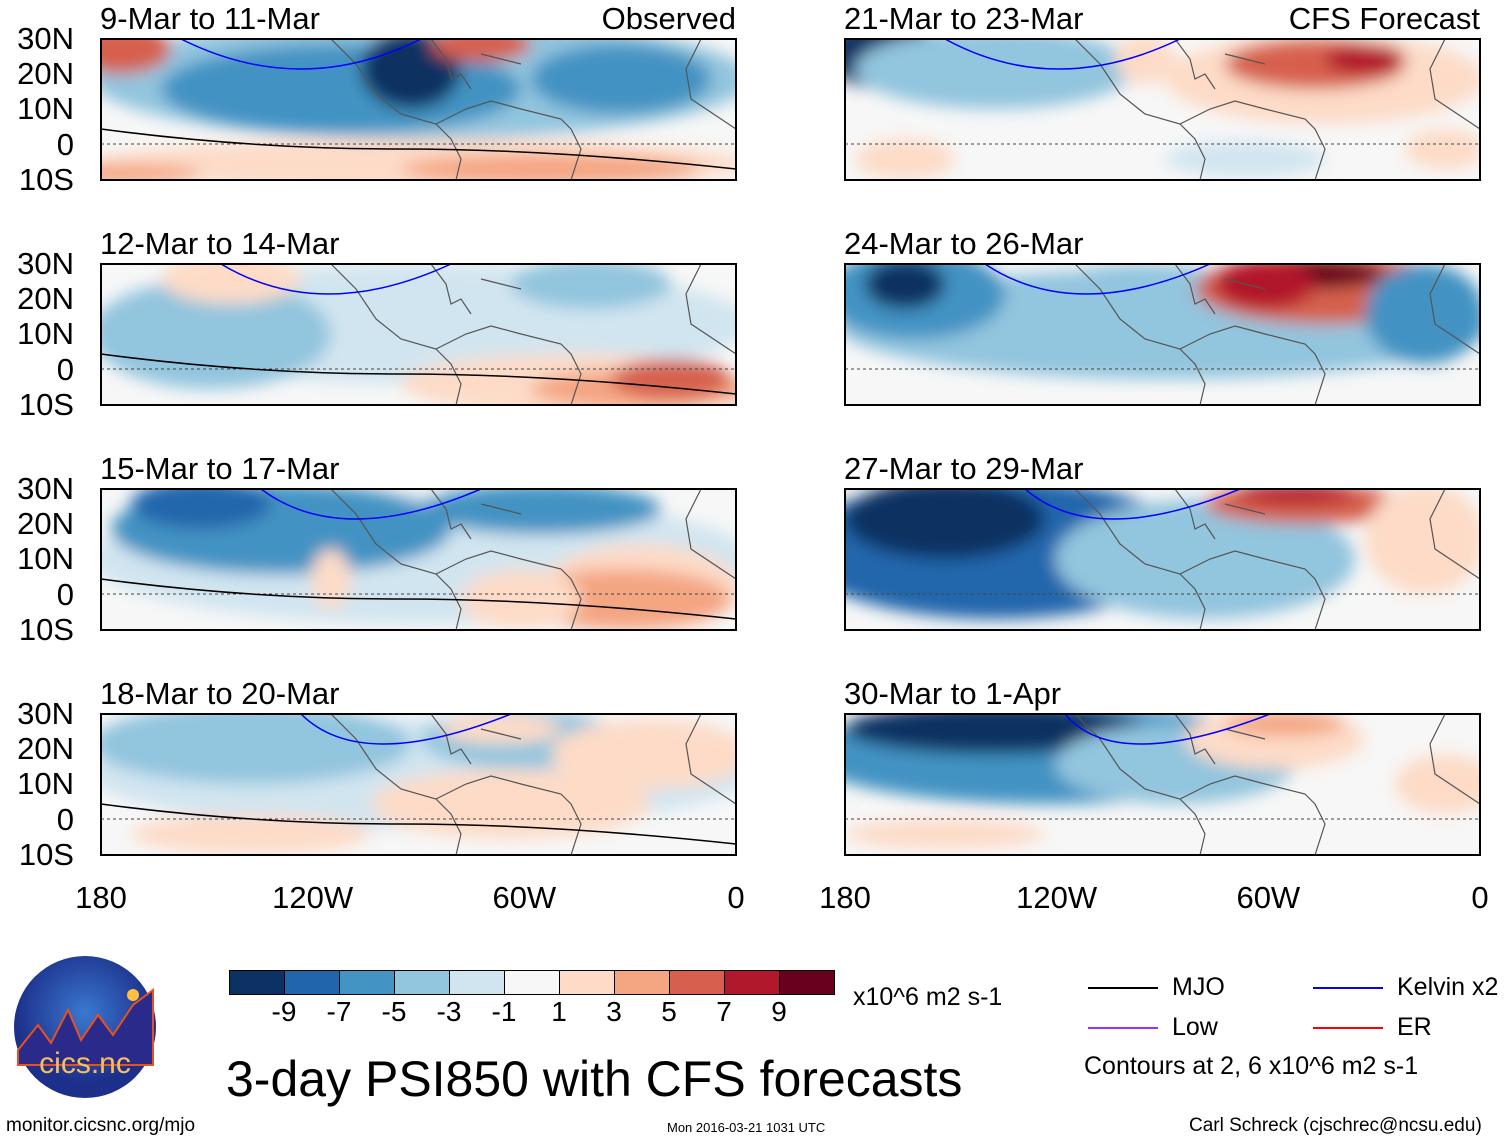 The image size is (1510, 1142). Describe the element at coordinates (45, 263) in the screenshot. I see `lat-tick-label: 30N` at that location.